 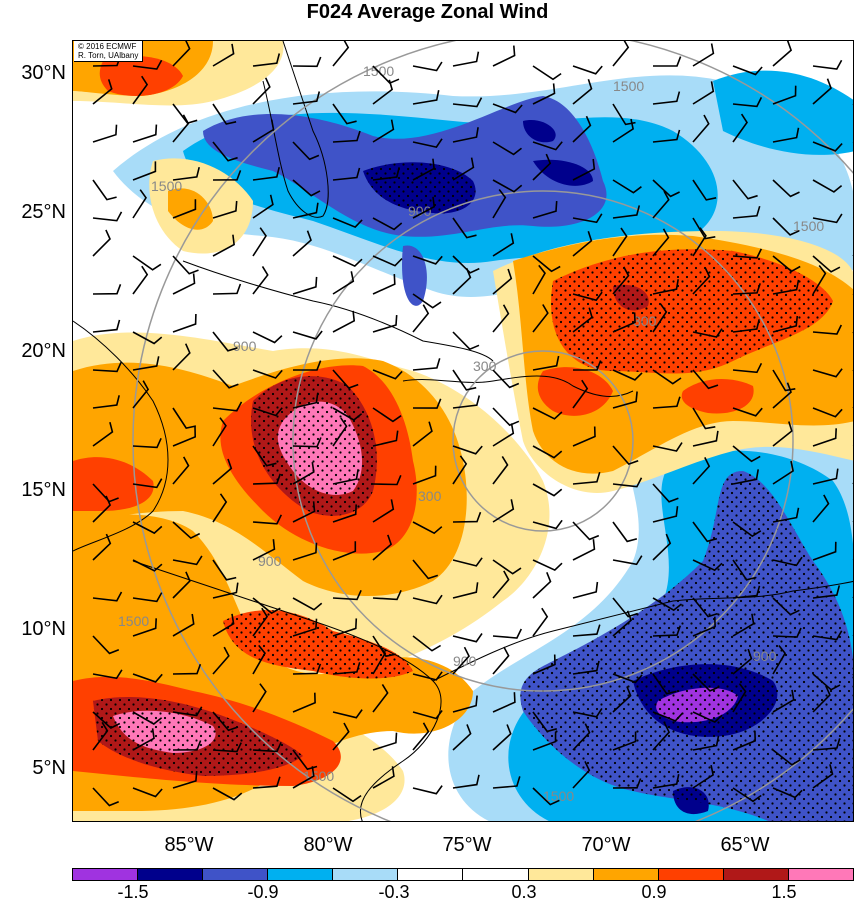 I want to click on lat-label-10n: 10°N, so click(x=43, y=629).